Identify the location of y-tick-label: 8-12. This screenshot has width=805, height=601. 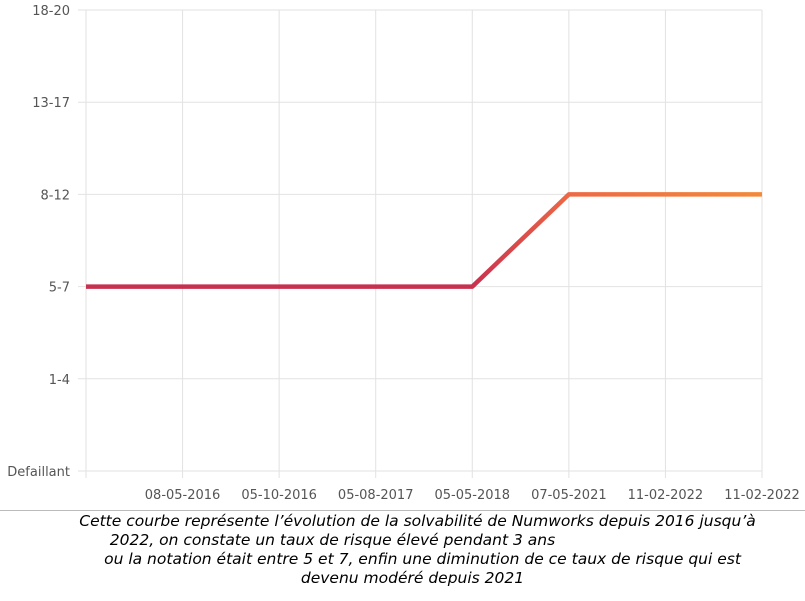
(55, 195).